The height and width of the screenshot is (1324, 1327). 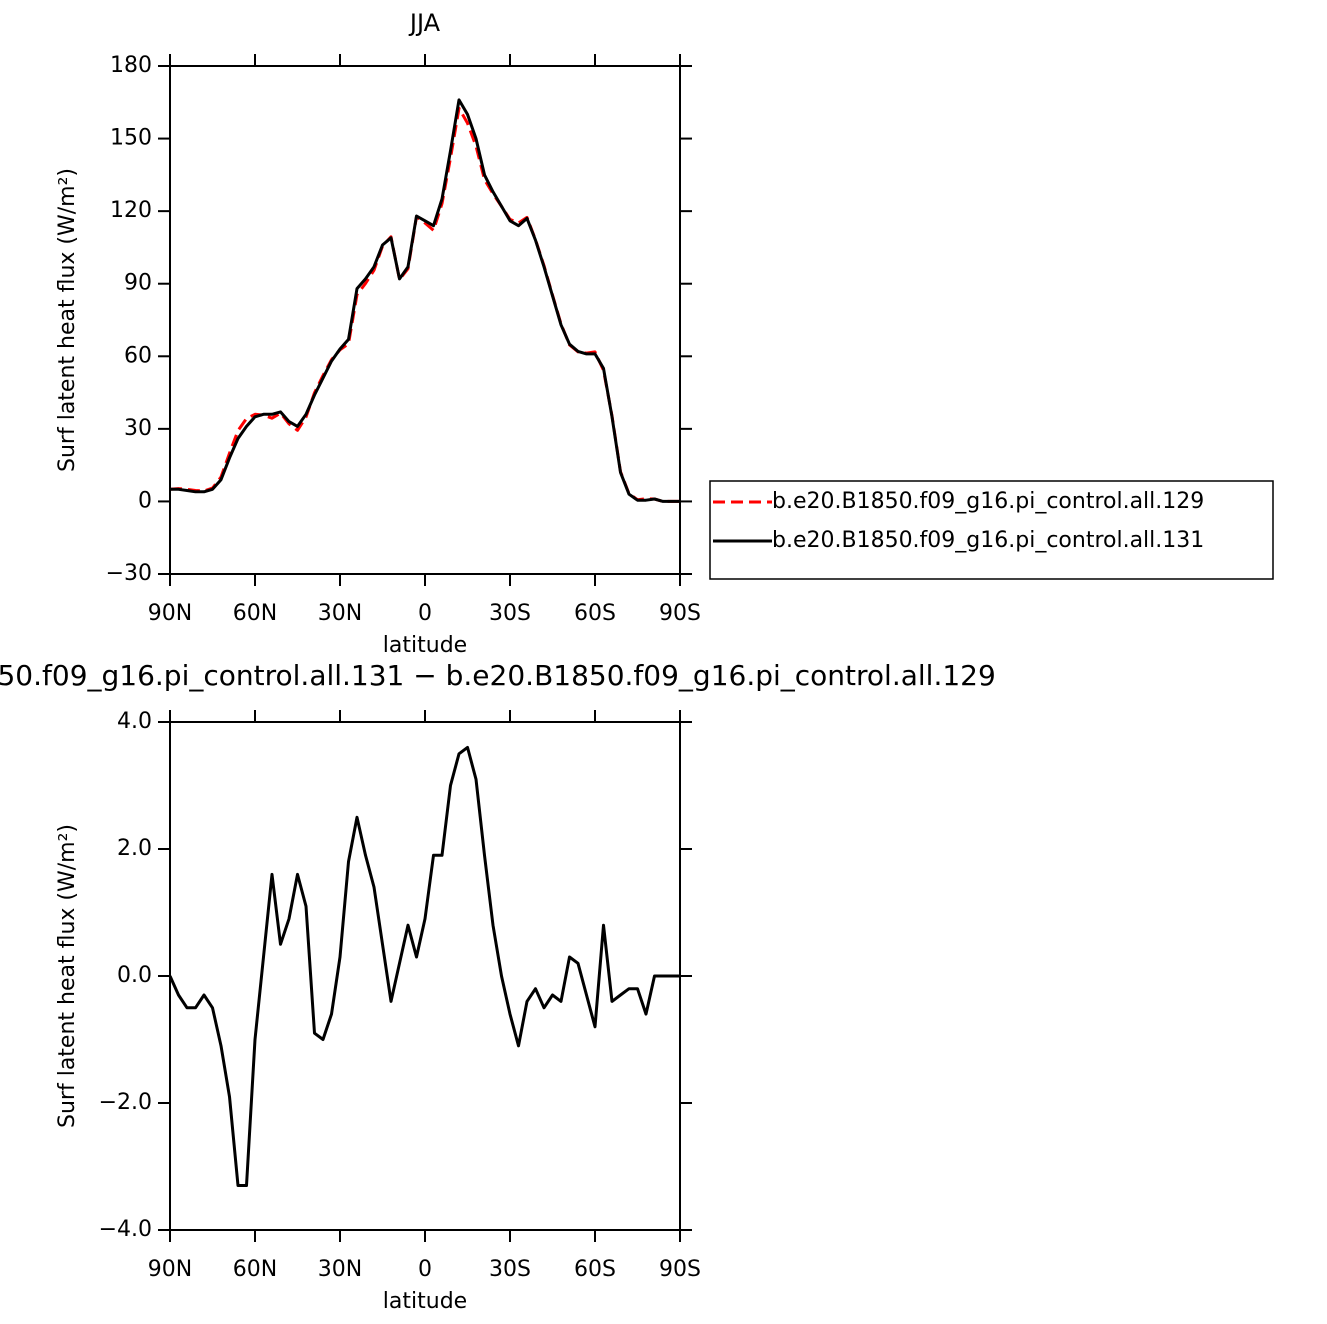 I want to click on y-tick-label: 60, so click(x=138, y=355).